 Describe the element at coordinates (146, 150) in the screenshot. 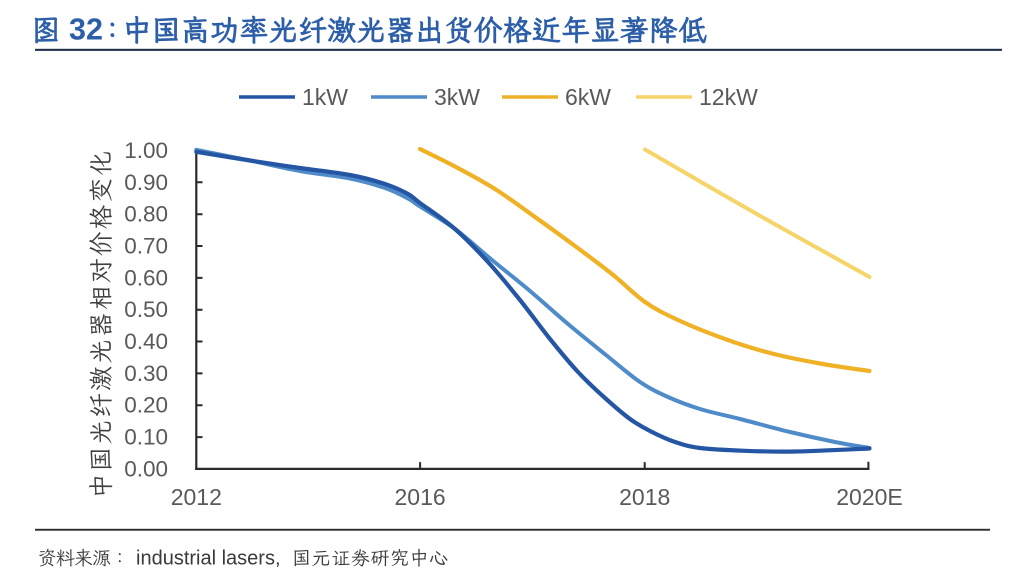

I see `svg-text: 1.00` at that location.